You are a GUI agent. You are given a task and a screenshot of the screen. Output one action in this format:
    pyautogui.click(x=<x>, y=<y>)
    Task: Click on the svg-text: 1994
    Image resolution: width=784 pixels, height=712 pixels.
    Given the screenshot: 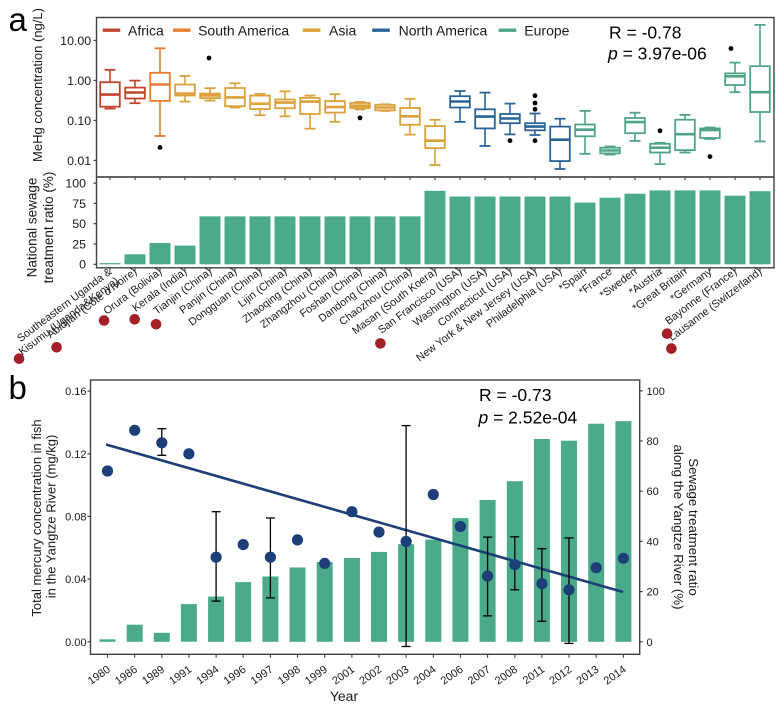 What is the action you would take?
    pyautogui.click(x=207, y=676)
    